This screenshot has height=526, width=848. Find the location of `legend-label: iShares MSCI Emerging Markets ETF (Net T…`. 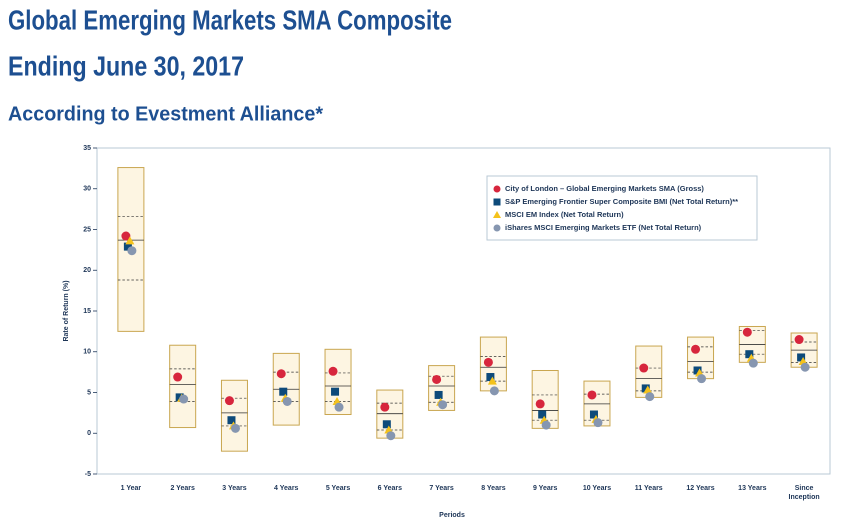

legend-label: iShares MSCI Emerging Markets ETF (Net T… is located at coordinates (603, 227).